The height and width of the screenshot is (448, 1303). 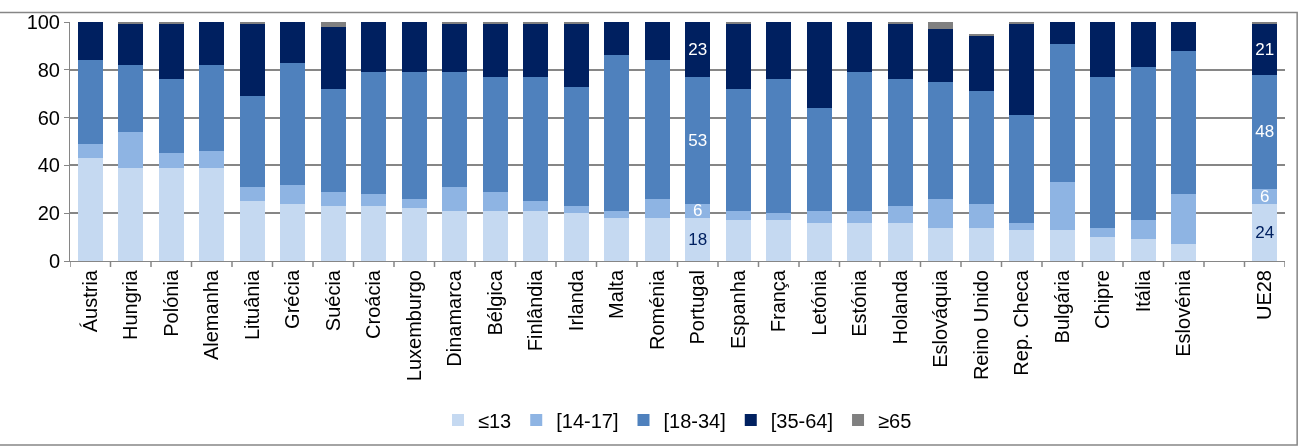 What do you see at coordinates (332, 300) in the screenshot?
I see `x-tick-label: Suécia` at bounding box center [332, 300].